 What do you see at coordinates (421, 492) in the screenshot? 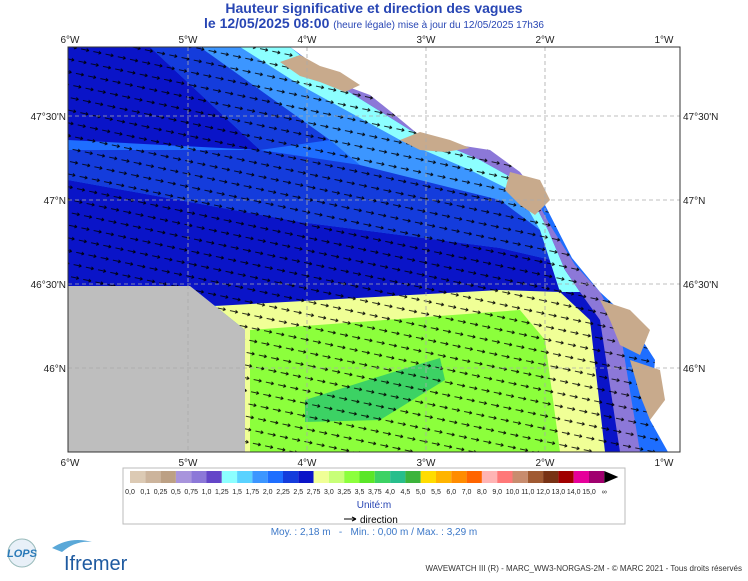
I see `legend-label: 5,0` at bounding box center [421, 492].